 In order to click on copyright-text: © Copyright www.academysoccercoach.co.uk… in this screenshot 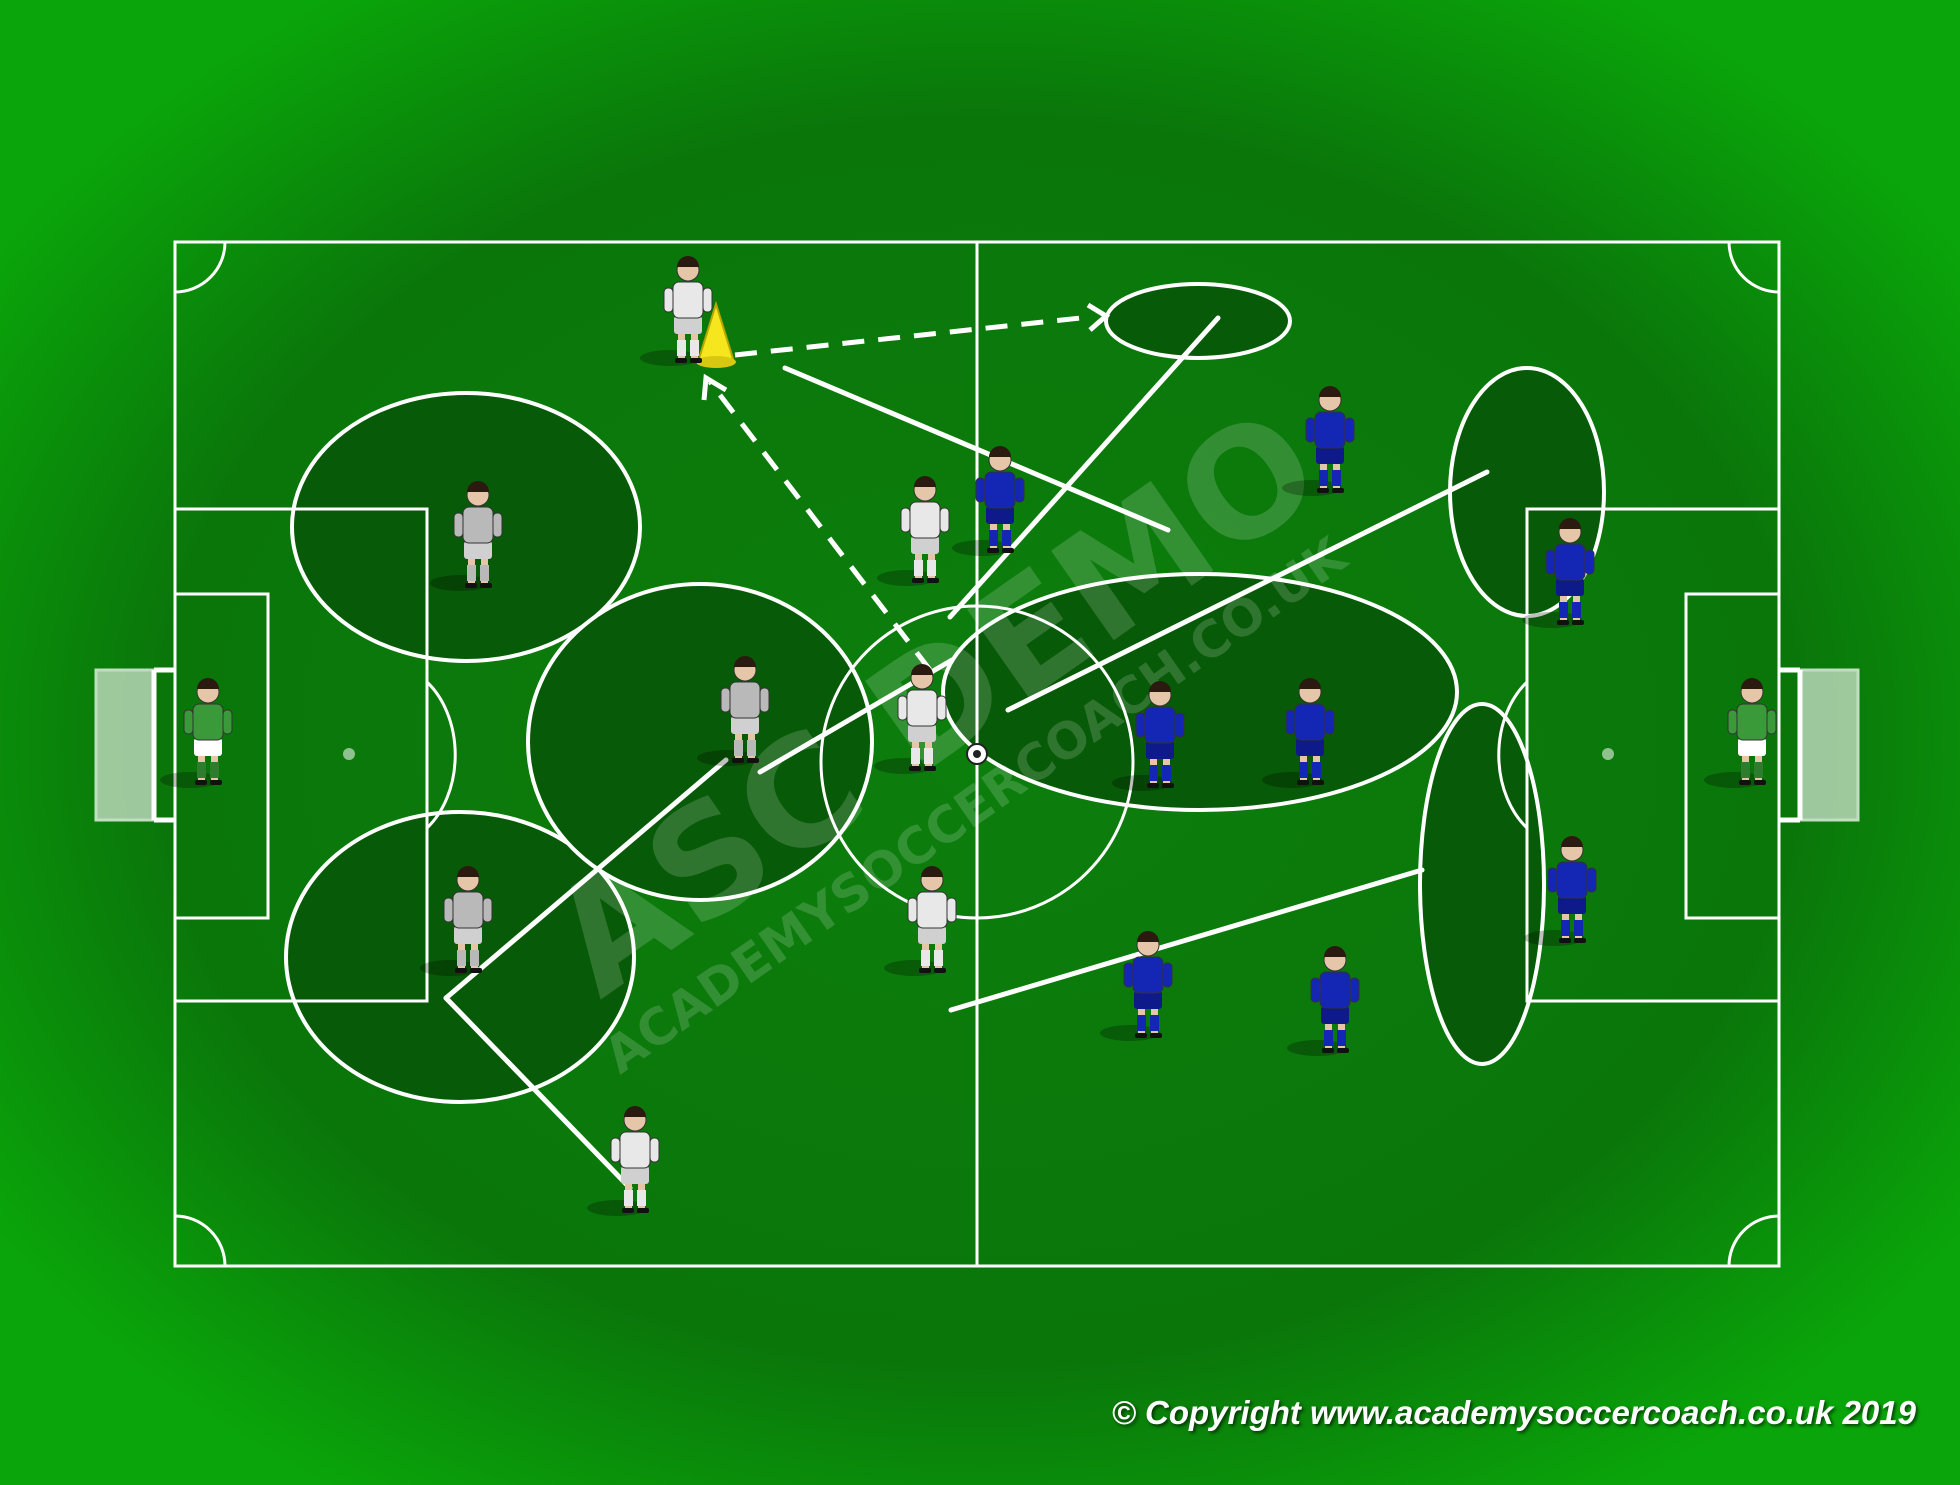, I will do `click(1513, 1412)`.